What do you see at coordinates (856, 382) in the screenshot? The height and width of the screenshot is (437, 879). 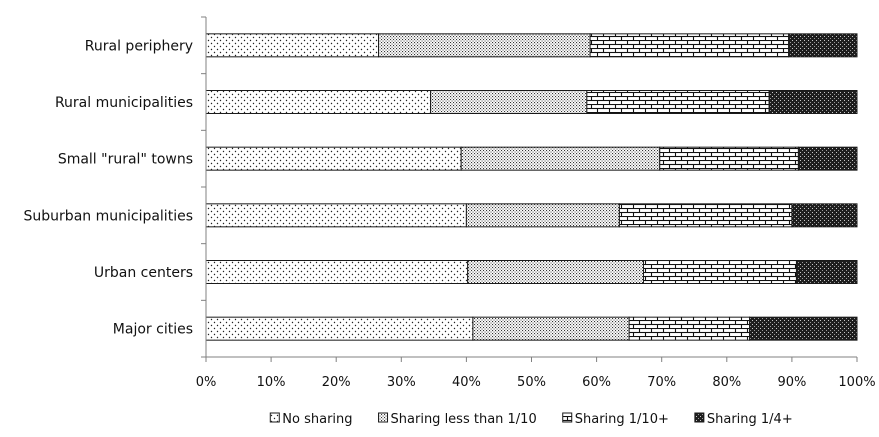 I see `x-tick-label: 100%` at bounding box center [856, 382].